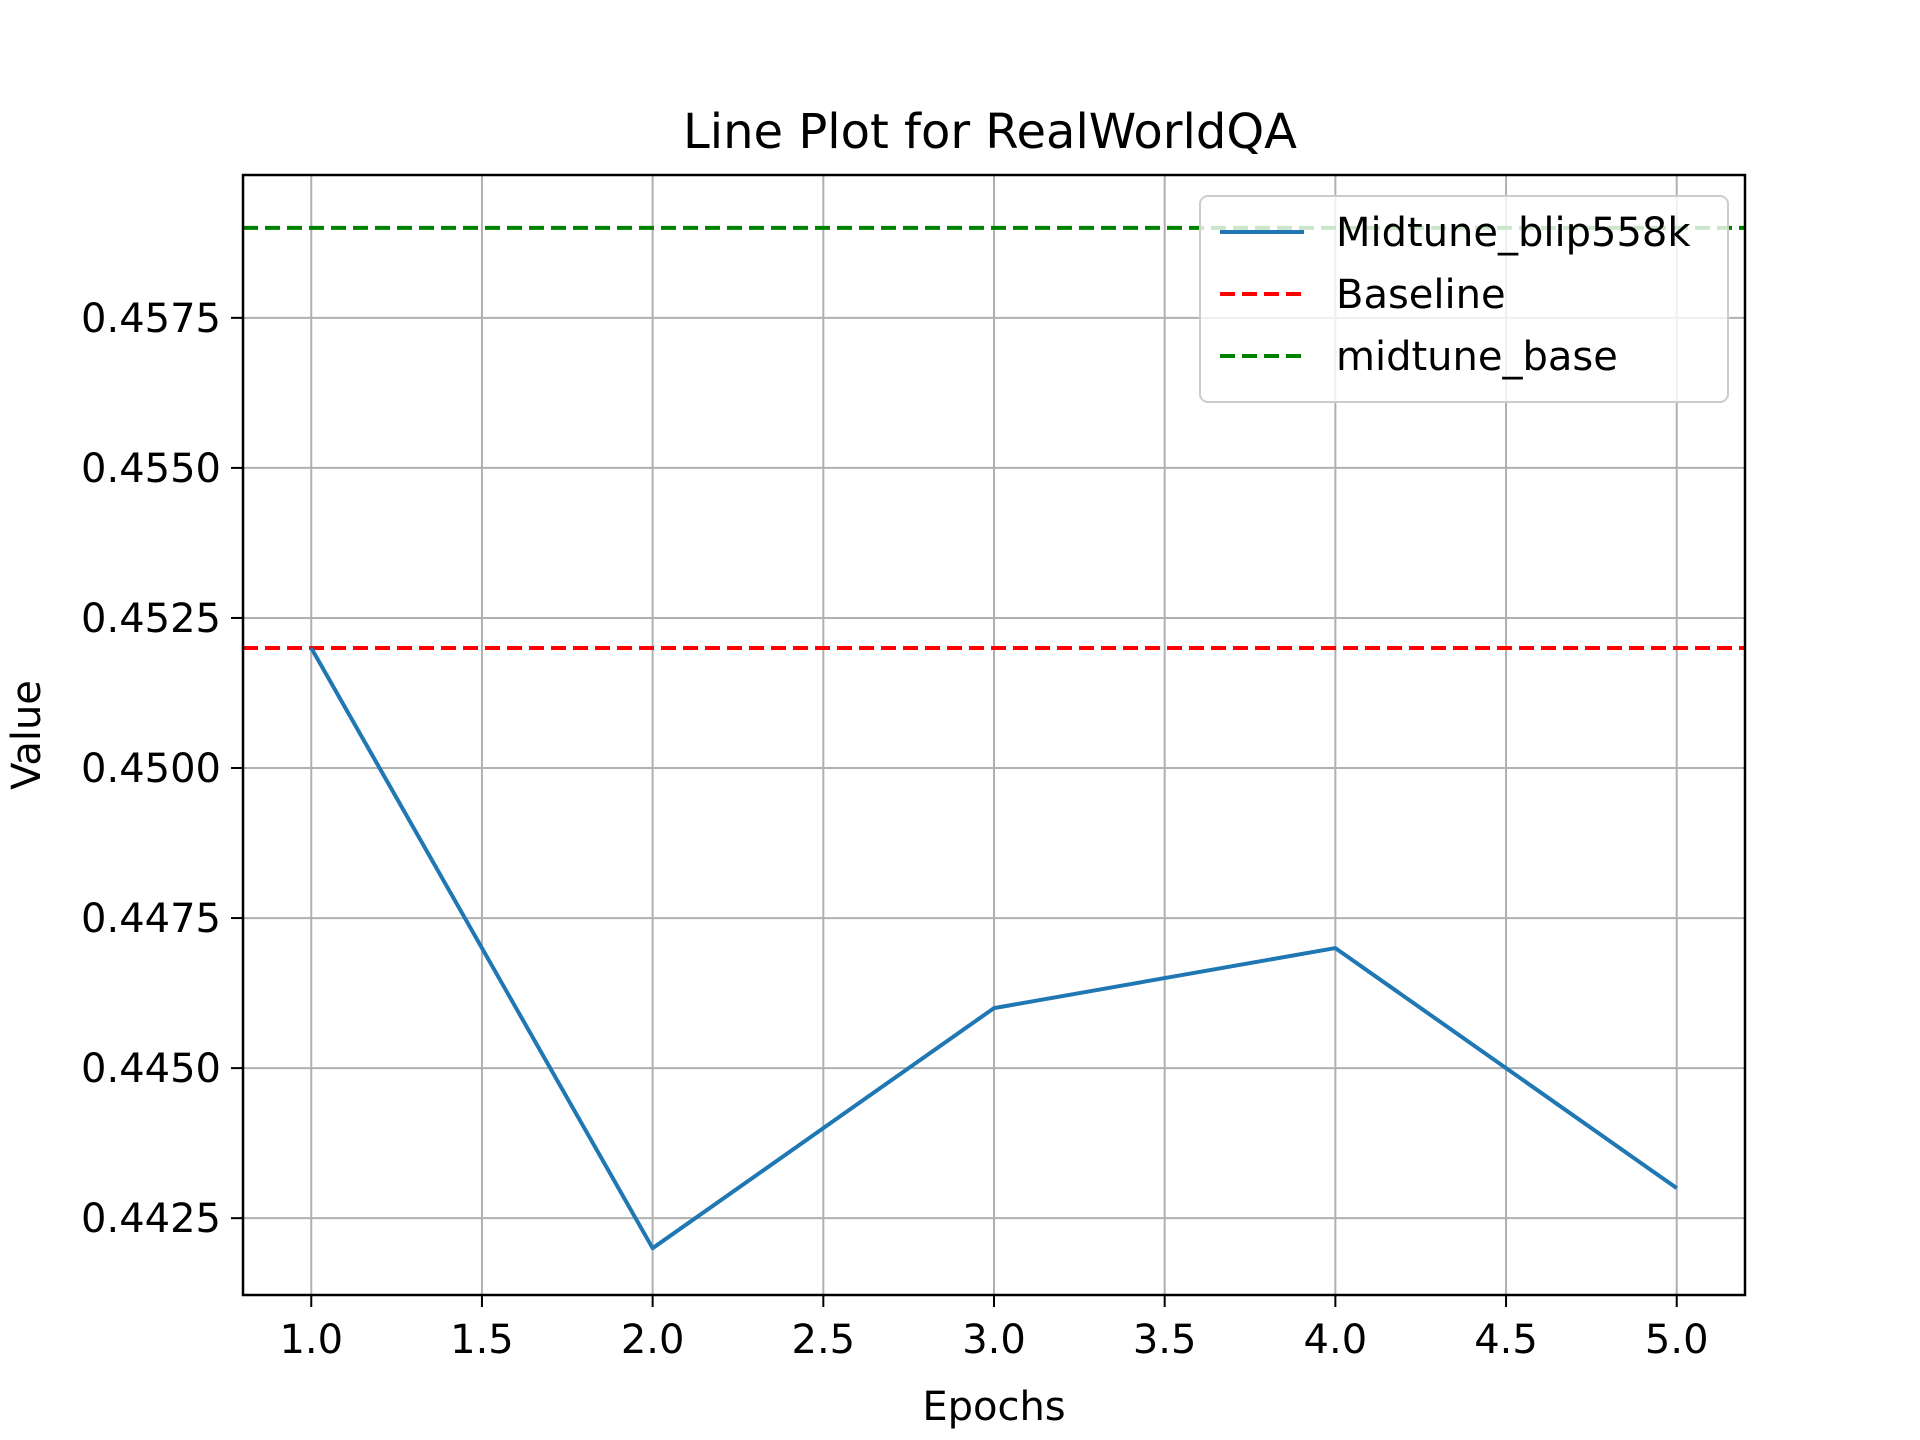 Image resolution: width=1920 pixels, height=1440 pixels. Describe the element at coordinates (151, 319) in the screenshot. I see `y-tick-label: 0.4575` at that location.